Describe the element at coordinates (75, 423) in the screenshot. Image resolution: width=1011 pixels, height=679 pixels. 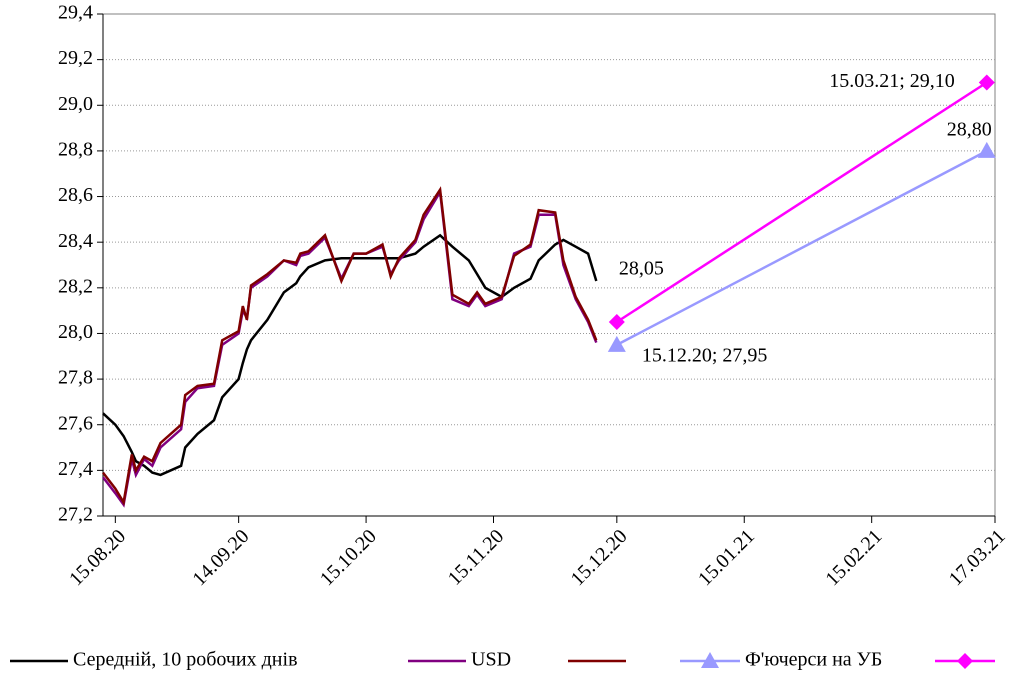
I see `y-tick-label: 27,6` at that location.